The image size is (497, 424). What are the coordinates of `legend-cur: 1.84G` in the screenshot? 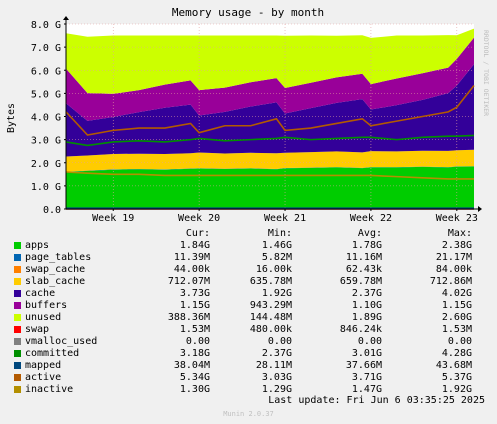 It's located at (194, 245).